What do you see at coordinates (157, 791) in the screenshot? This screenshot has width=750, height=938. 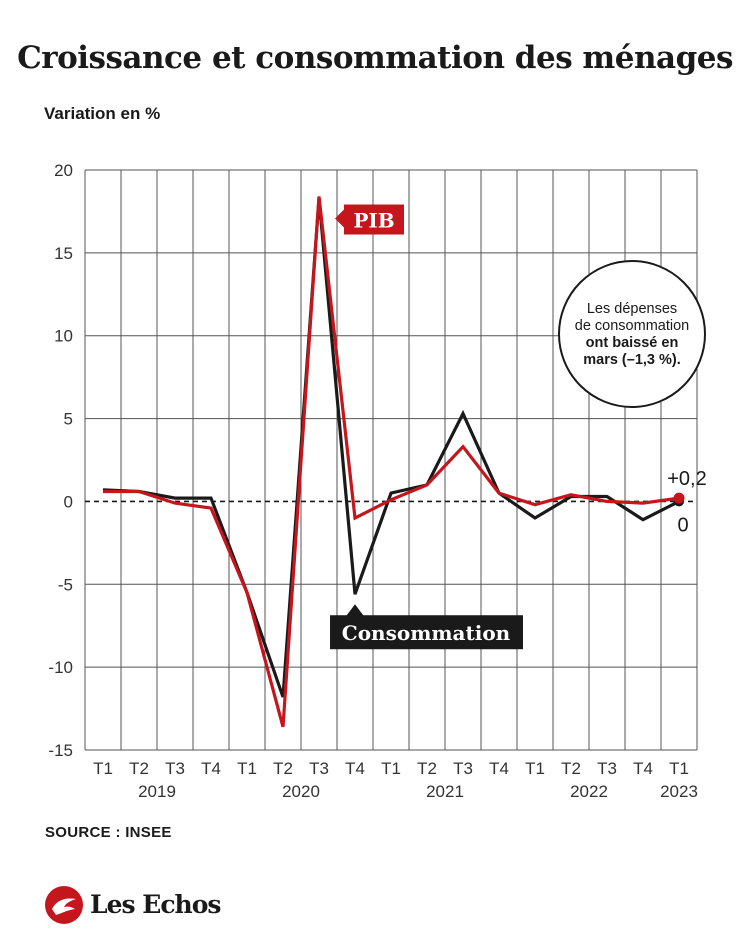 I see `year-label: 2019` at bounding box center [157, 791].